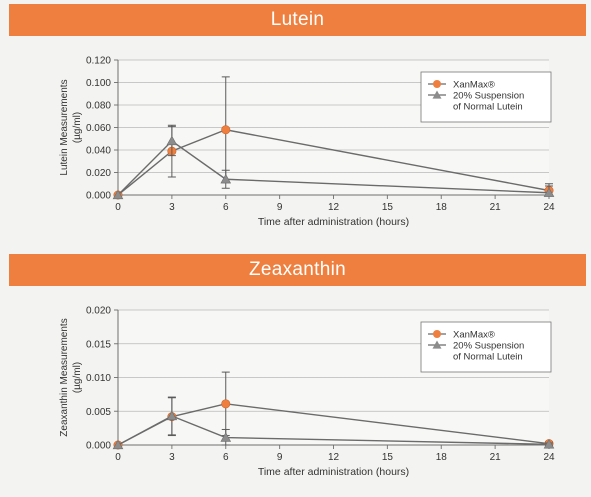  I want to click on y-axis-label: Lutein Measurements, so click(64, 127).